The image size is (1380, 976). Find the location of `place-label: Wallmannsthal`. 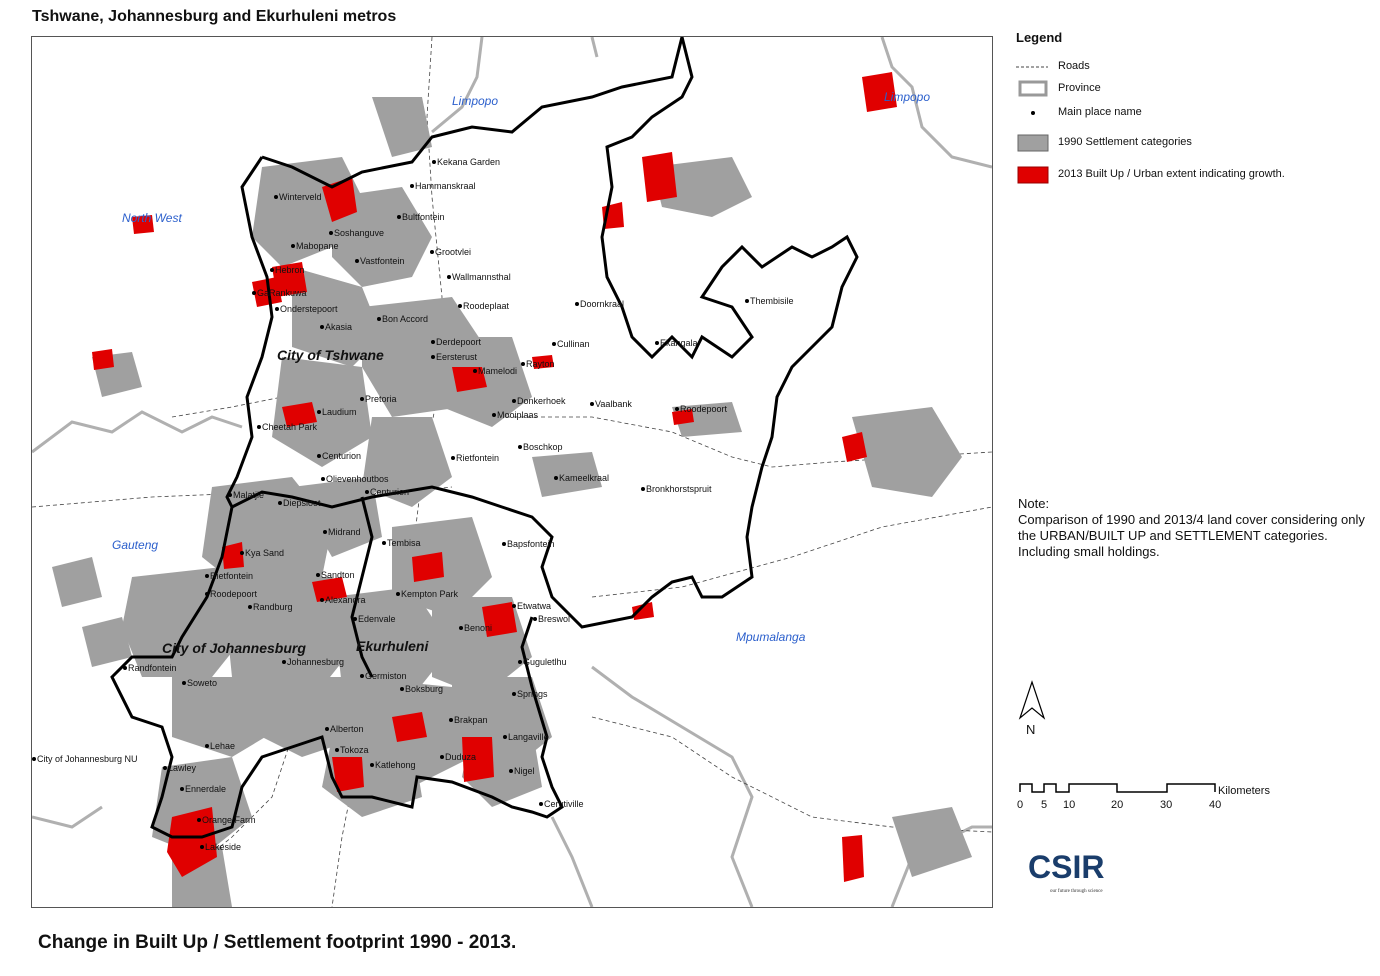

place-label: Wallmannsthal is located at coordinates (481, 277).